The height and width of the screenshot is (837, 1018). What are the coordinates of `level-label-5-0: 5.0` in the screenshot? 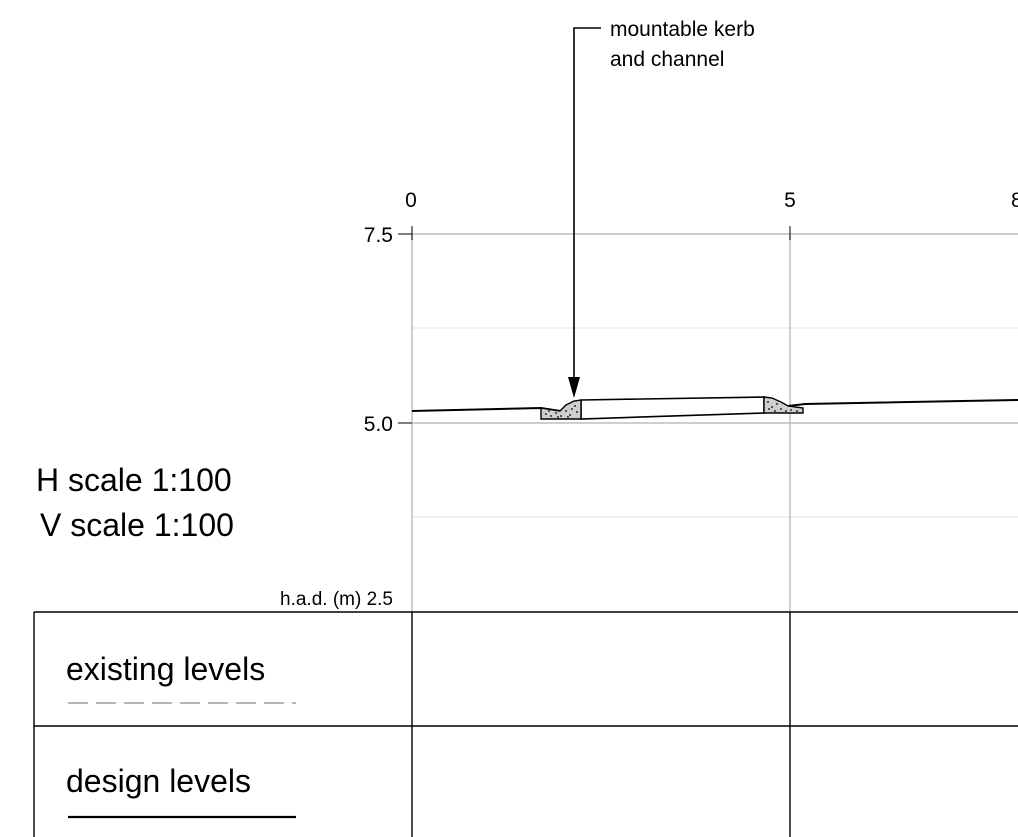 It's located at (378, 424).